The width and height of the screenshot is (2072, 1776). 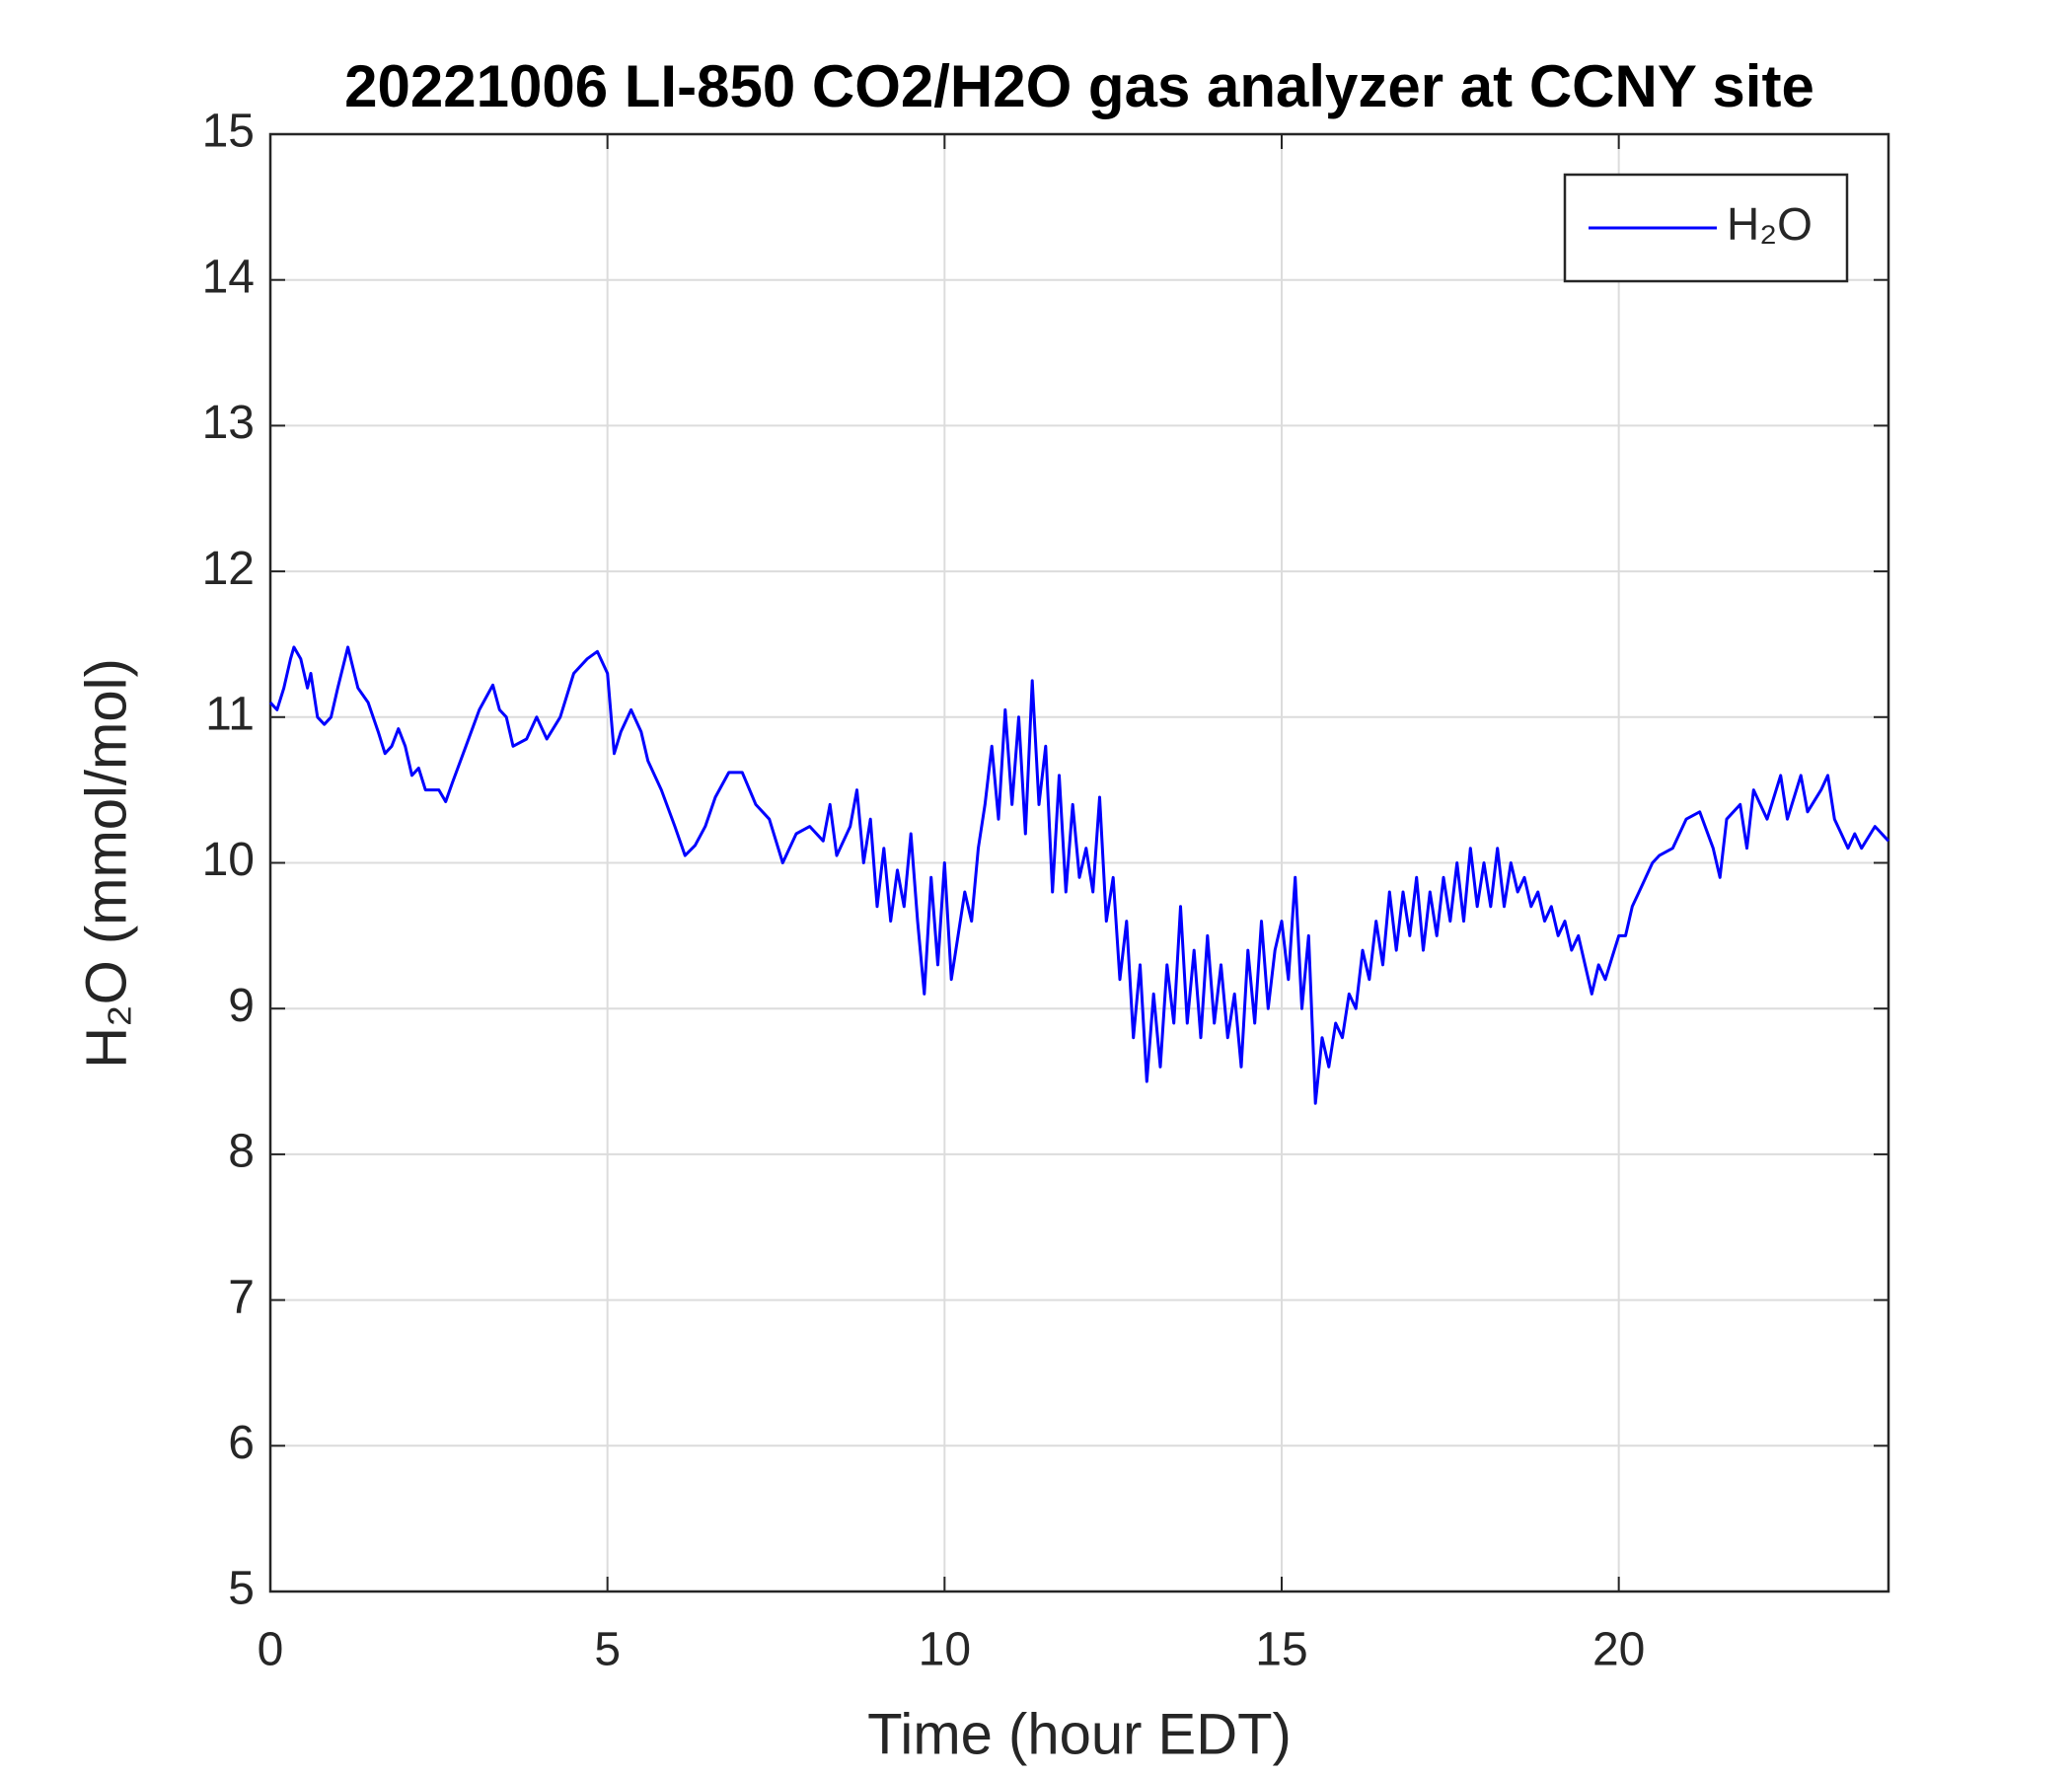 I want to click on y-tick-label: 5, so click(x=242, y=1589).